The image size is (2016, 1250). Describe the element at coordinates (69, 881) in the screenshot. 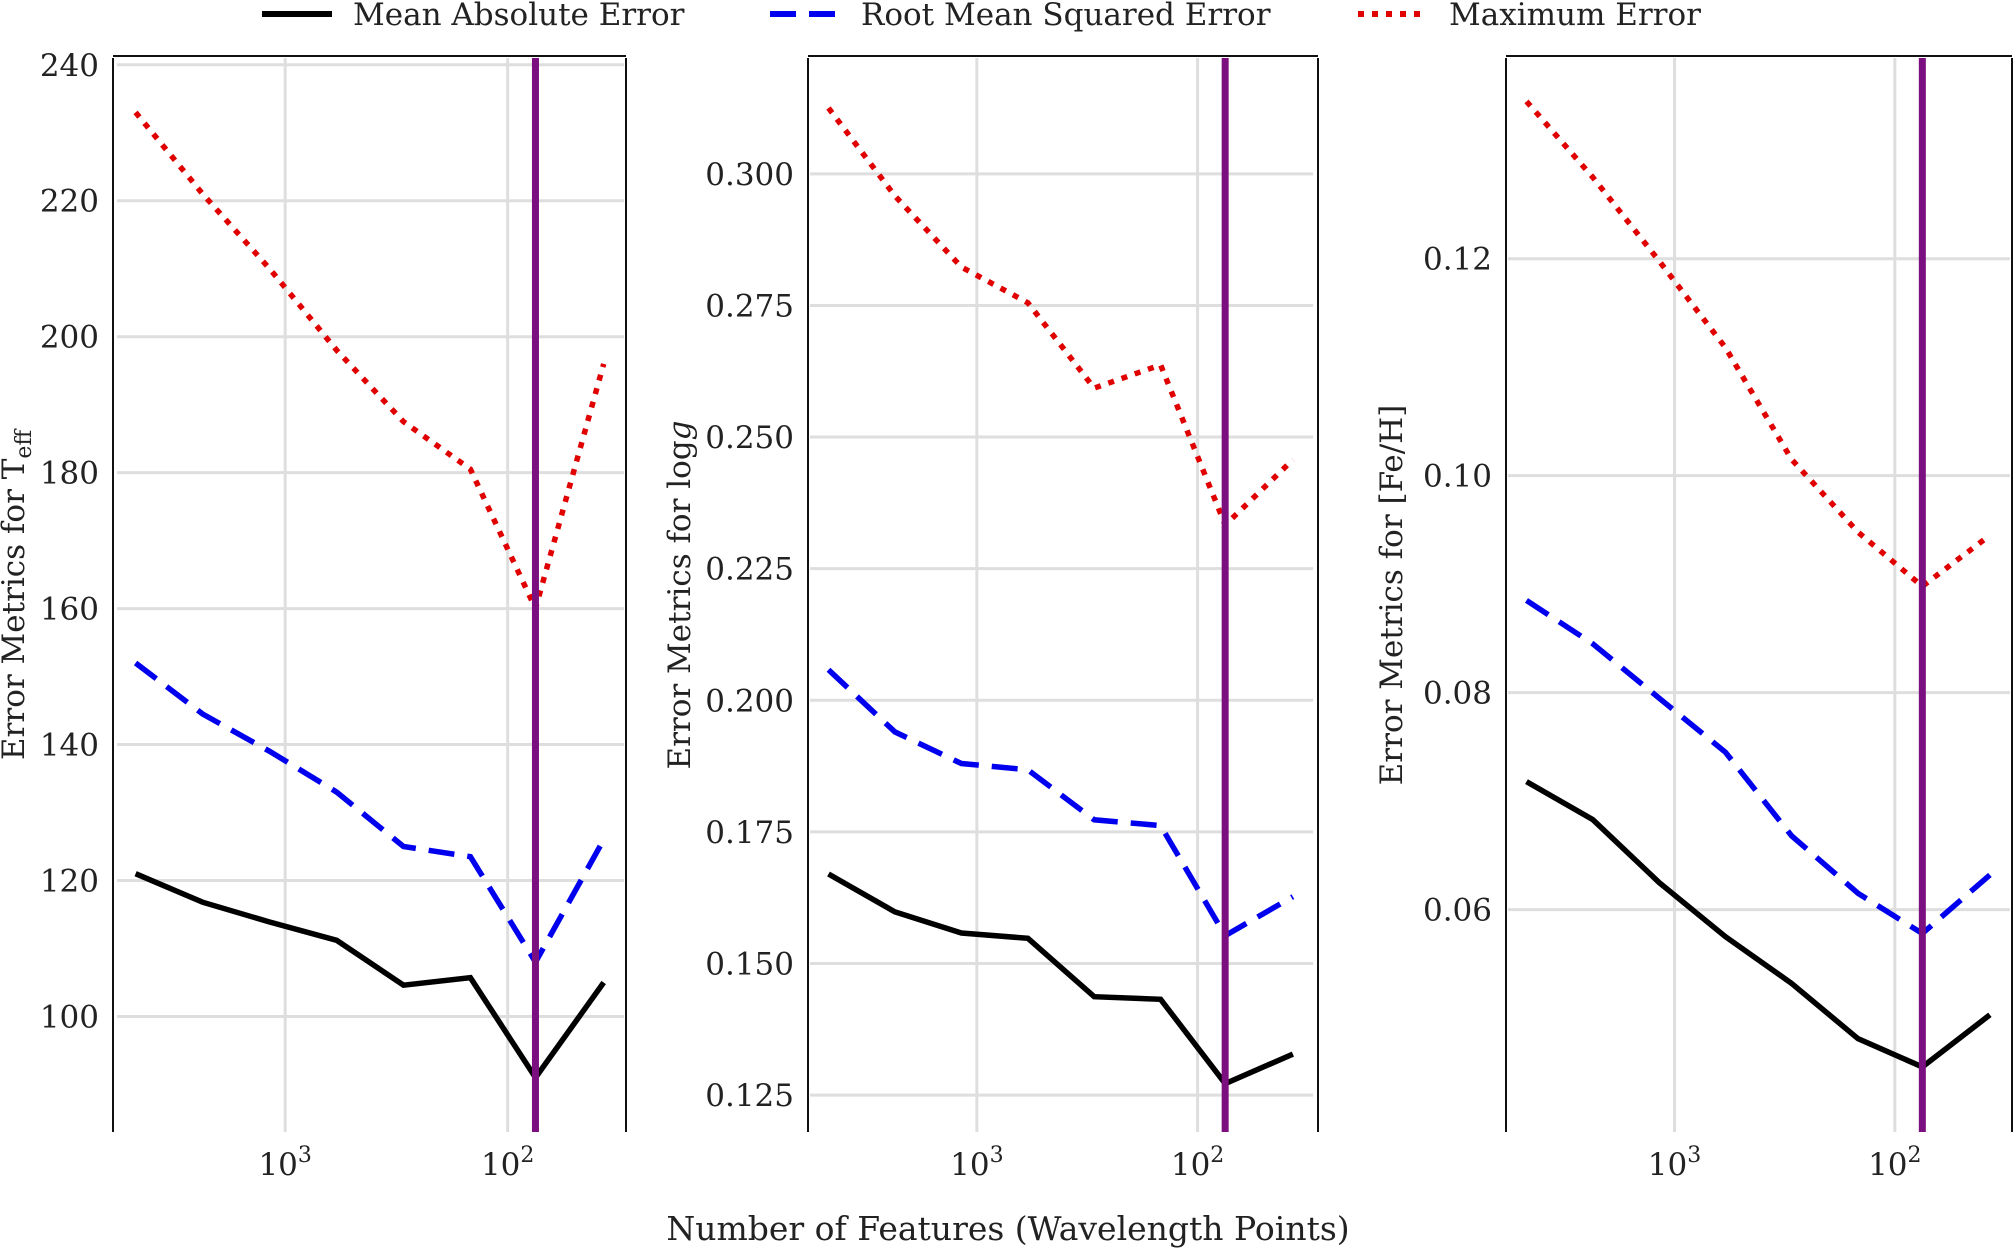

I see `y-tick-label: 120` at that location.